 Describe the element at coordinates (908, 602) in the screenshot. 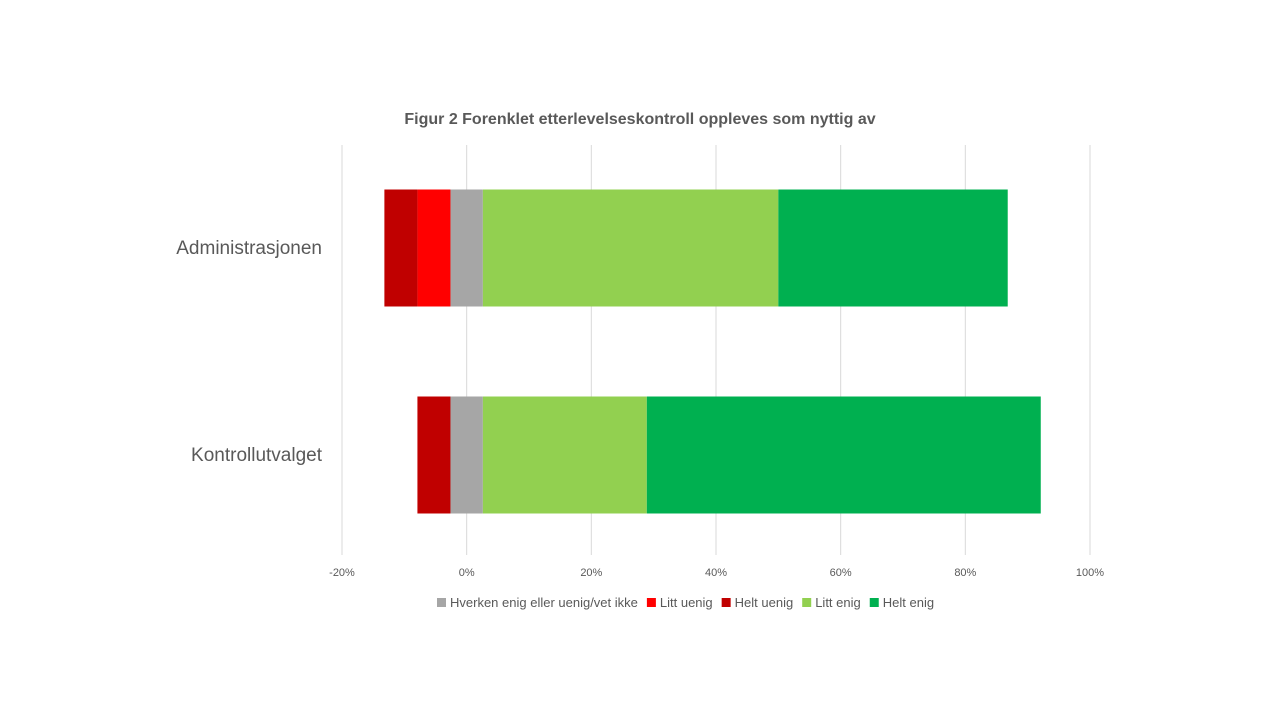

I see `legend-label: Helt enig` at that location.